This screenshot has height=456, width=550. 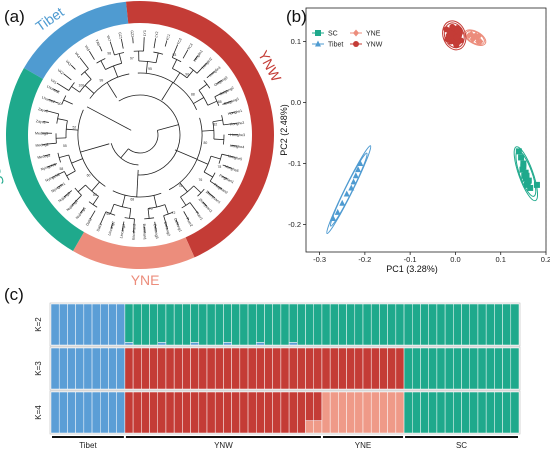 What do you see at coordinates (480, 42) in the screenshot?
I see `pca-point-yne` at bounding box center [480, 42].